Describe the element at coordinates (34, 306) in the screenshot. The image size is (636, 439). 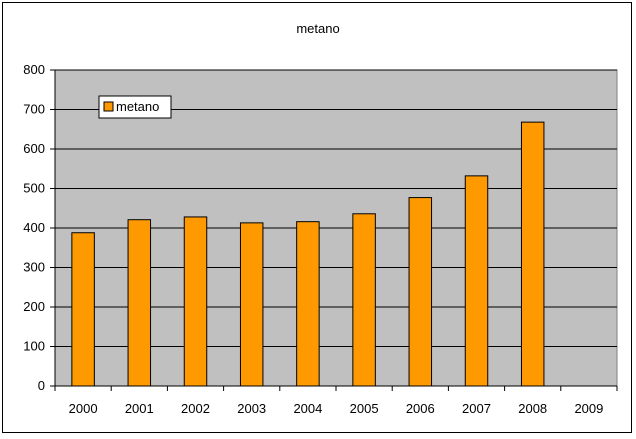
I see `y-tick-label: 200` at that location.